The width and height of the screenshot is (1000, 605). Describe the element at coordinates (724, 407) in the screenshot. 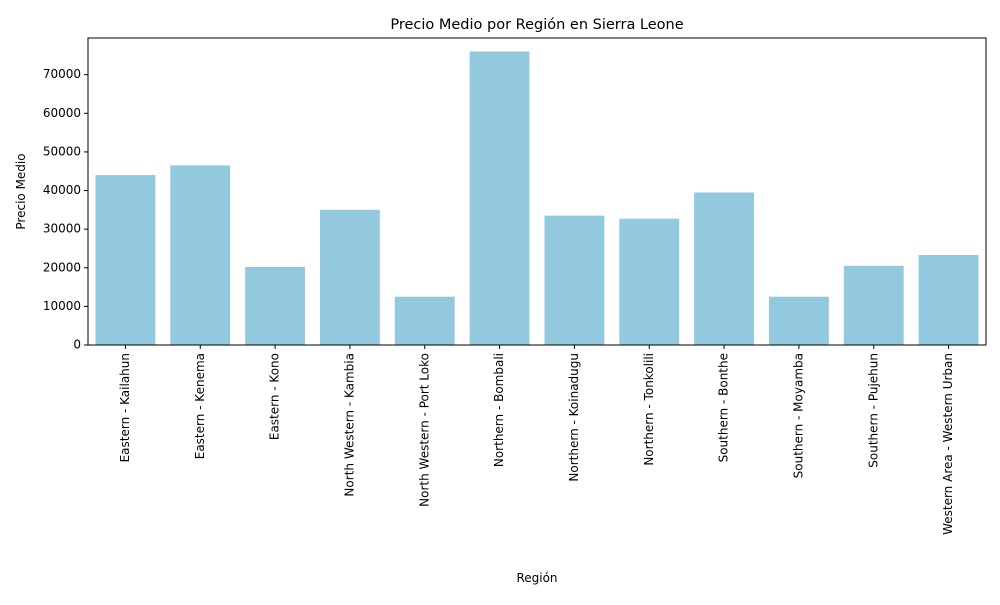

I see `x-tick-label-8: Southern - Bonthe` at that location.